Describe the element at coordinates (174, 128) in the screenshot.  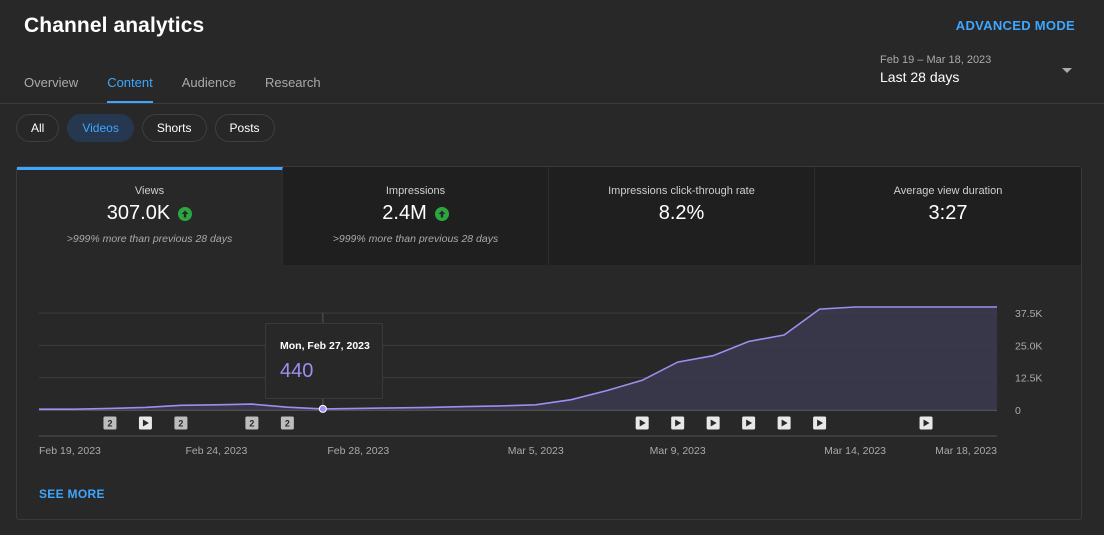
I see `chip-shorts: Shorts` at that location.